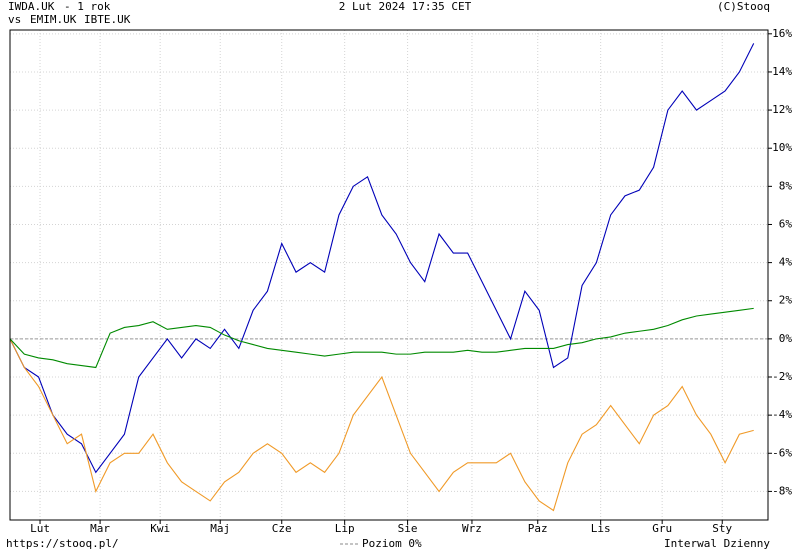 The height and width of the screenshot is (550, 800). What do you see at coordinates (782, 414) in the screenshot?
I see `y-tick-label: -4%` at bounding box center [782, 414].